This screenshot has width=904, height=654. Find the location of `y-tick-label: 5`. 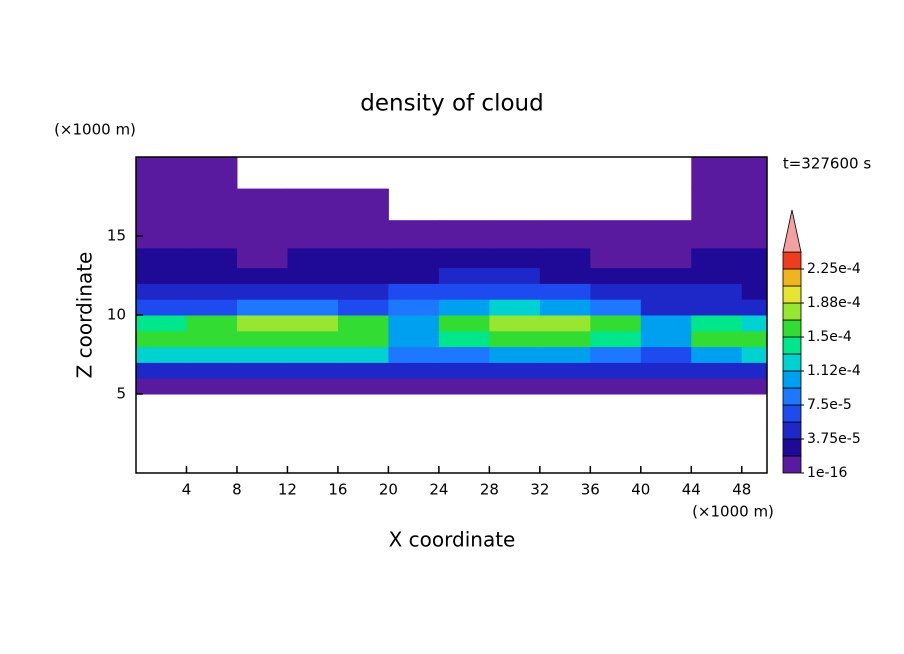

y-tick-label: 5 is located at coordinates (121, 394).